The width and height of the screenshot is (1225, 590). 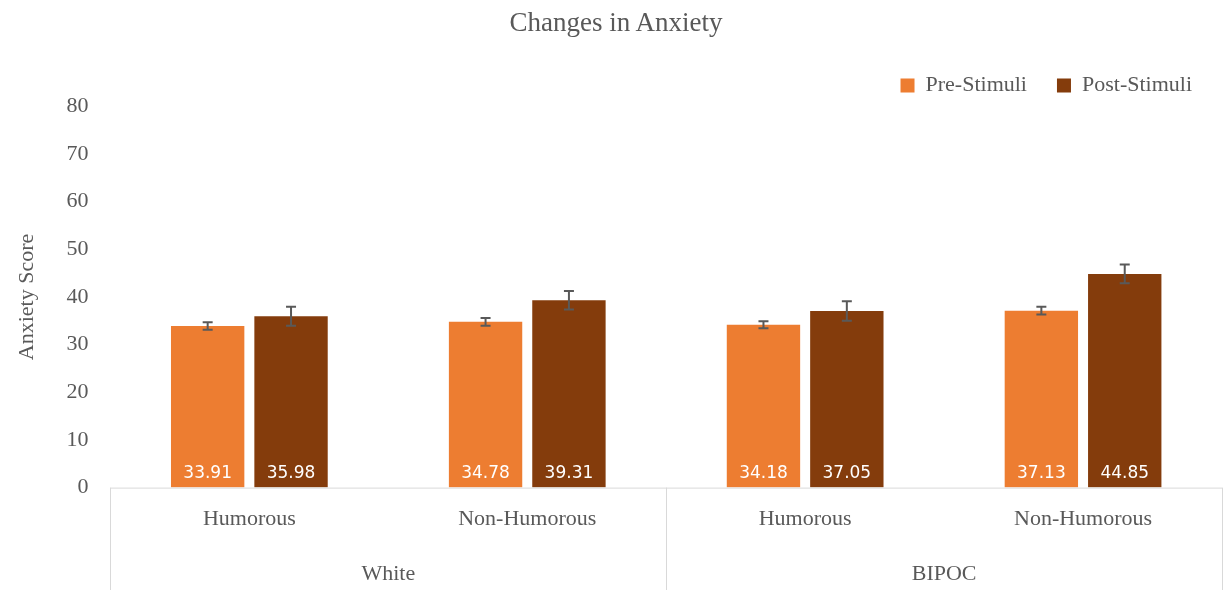 What do you see at coordinates (763, 471) in the screenshot?
I see `data-label: 34.18` at bounding box center [763, 471].